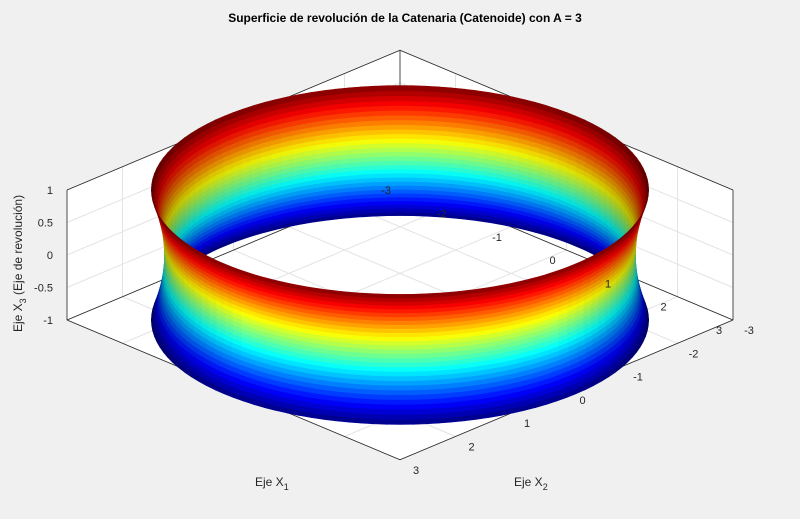  Describe the element at coordinates (386, 191) in the screenshot. I see `x-tick-label: -3` at that location.